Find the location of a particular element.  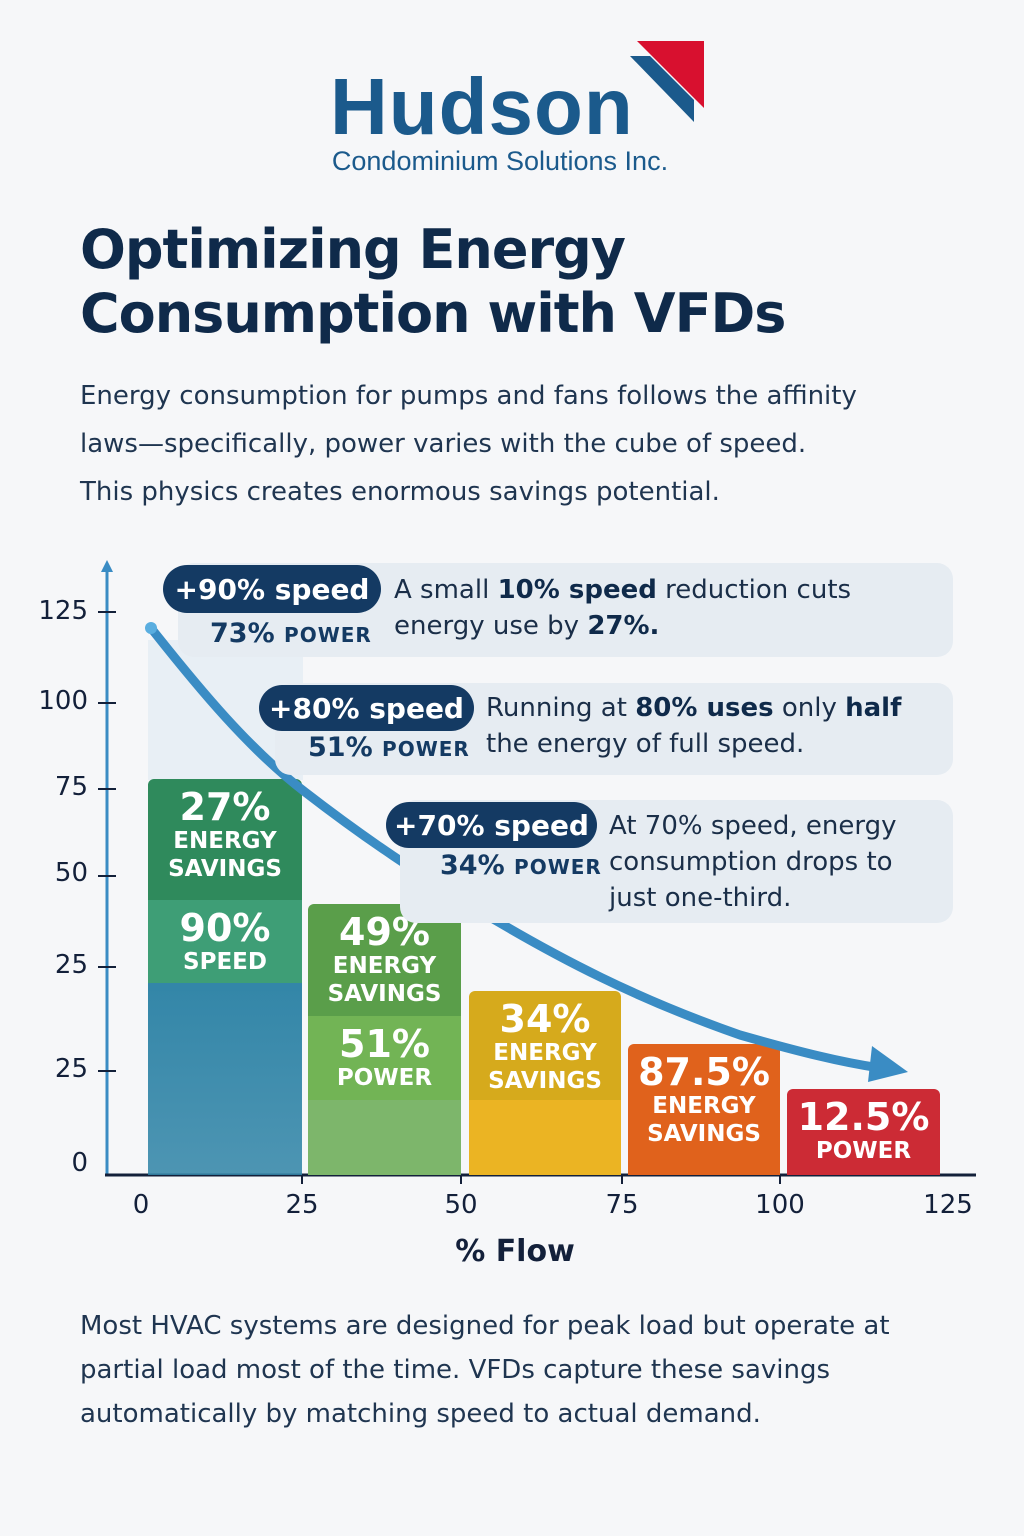

logo-wordmark: Hudson is located at coordinates (482, 106).